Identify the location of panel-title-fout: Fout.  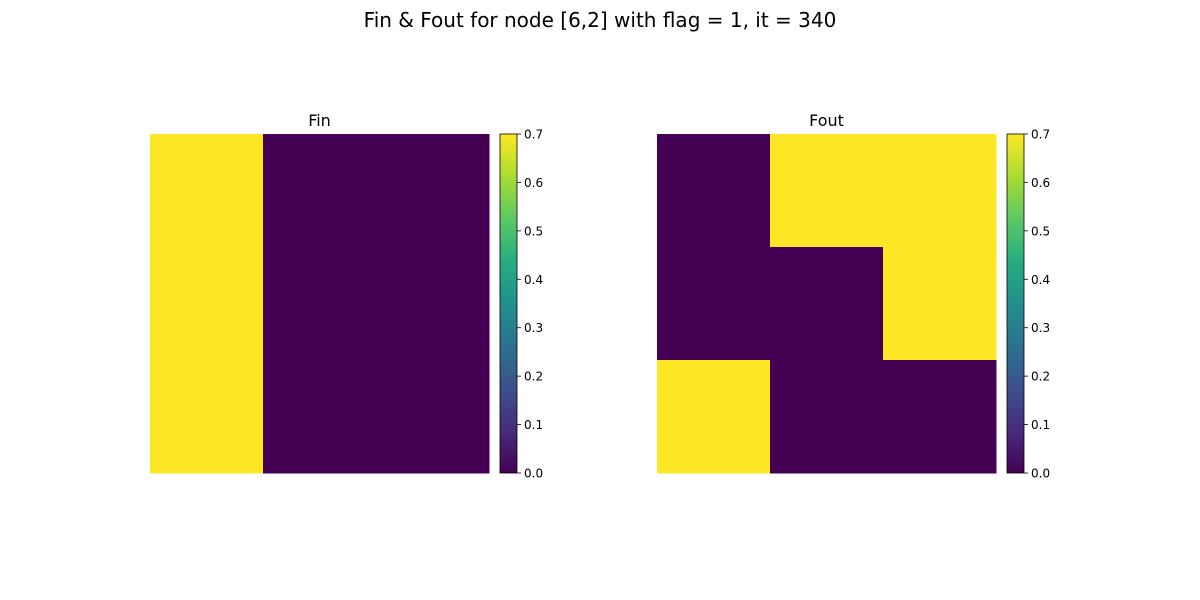
(826, 120).